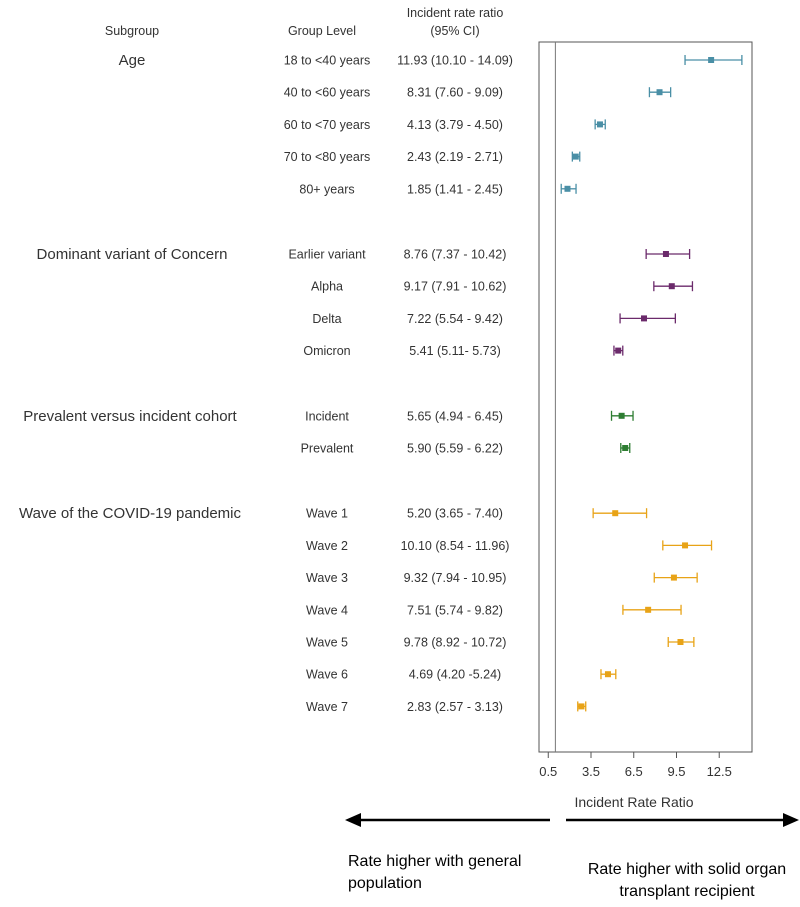 The width and height of the screenshot is (800, 907). Describe the element at coordinates (455, 416) in the screenshot. I see `ratio-ci-label: 5.65 (4.94 - 6.45)` at that location.